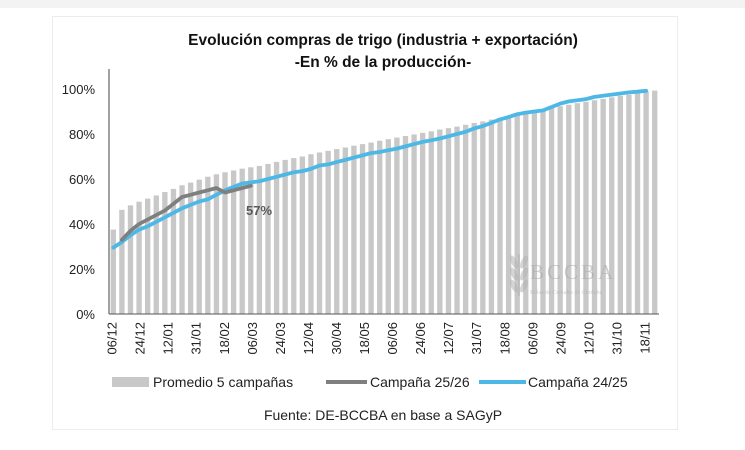 Image resolution: width=745 pixels, height=450 pixels. Describe the element at coordinates (588, 338) in the screenshot. I see `x-tick-label: 12/10` at that location.